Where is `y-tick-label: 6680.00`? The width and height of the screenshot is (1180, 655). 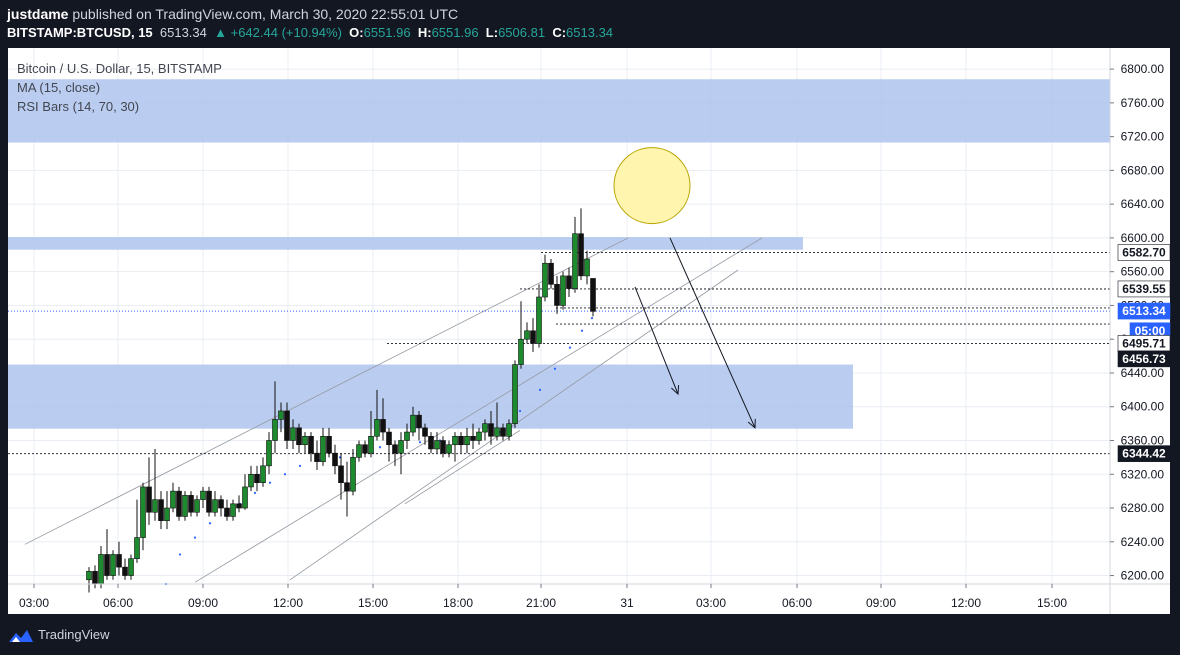
y-tick-label: 6680.00 is located at coordinates (1143, 170).